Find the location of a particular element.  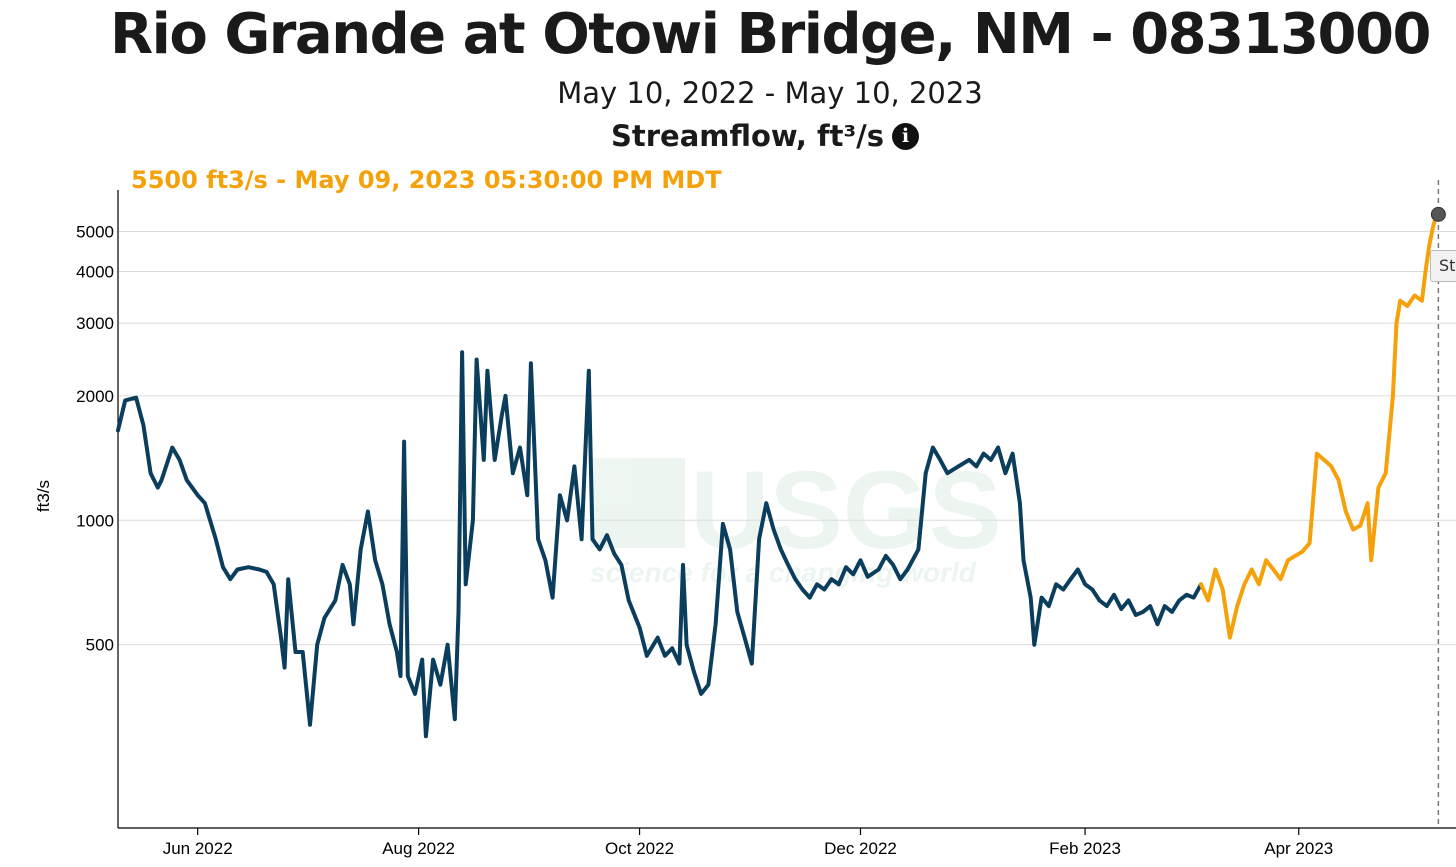

parameter-heading: Streamflow, ft³/s i is located at coordinates (728, 136).